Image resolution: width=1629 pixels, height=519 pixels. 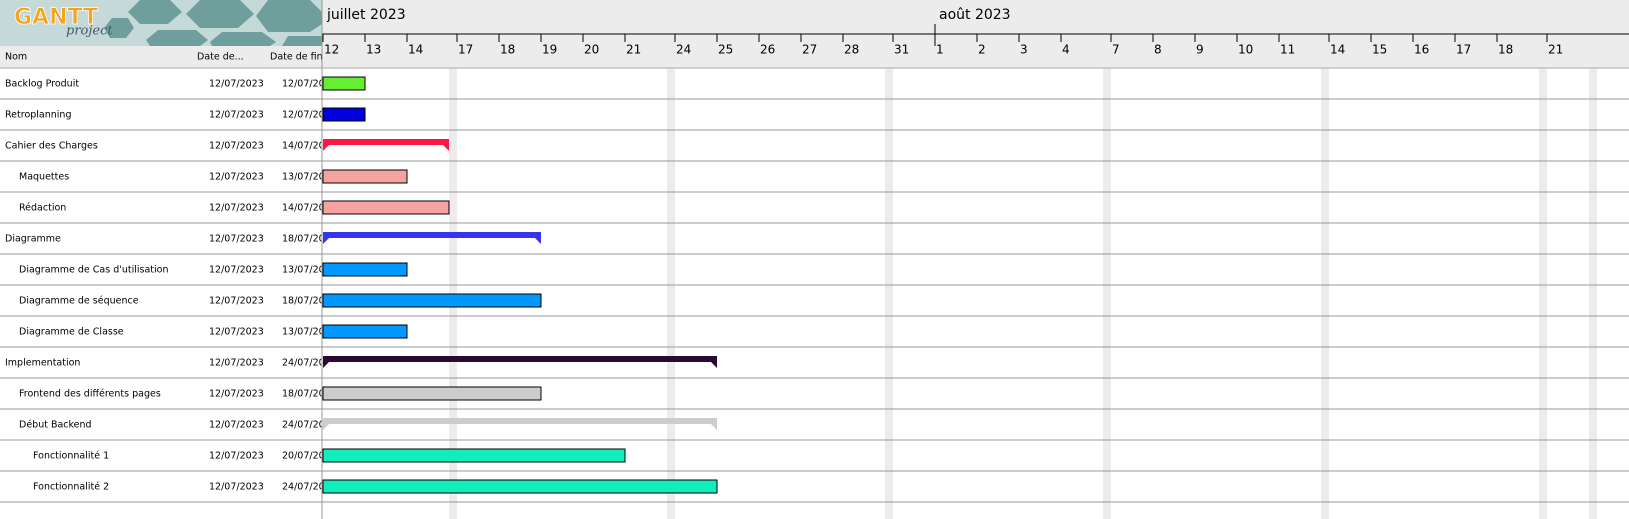 What do you see at coordinates (1421, 50) in the screenshot?
I see `day-label: 16` at bounding box center [1421, 50].